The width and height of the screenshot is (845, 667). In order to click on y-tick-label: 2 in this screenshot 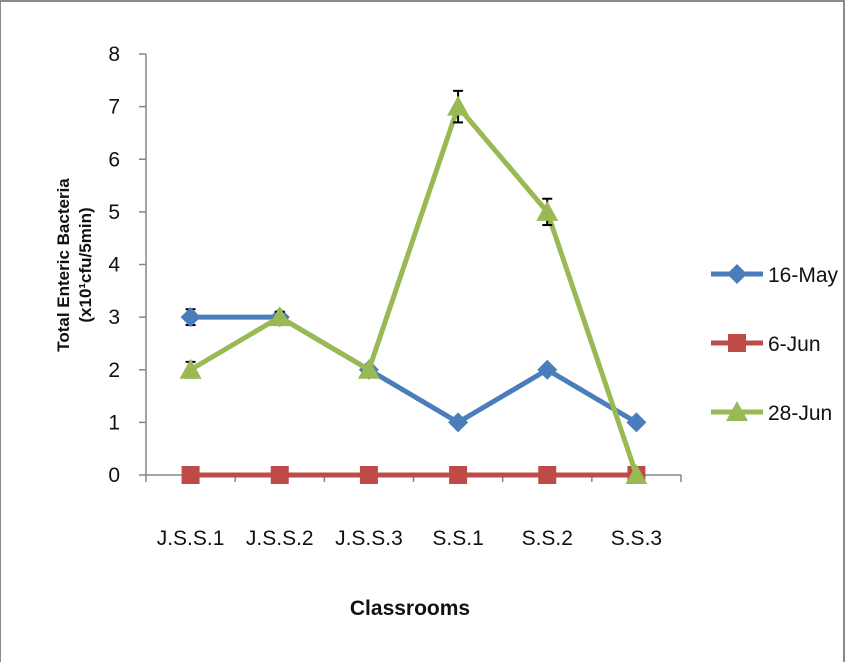, I will do `click(114, 370)`.